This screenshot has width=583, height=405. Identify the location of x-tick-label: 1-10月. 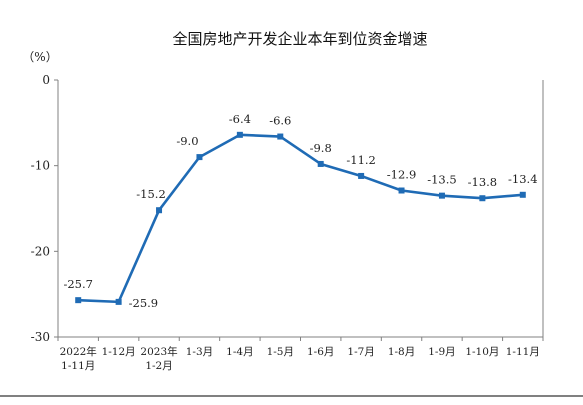
(482, 352).